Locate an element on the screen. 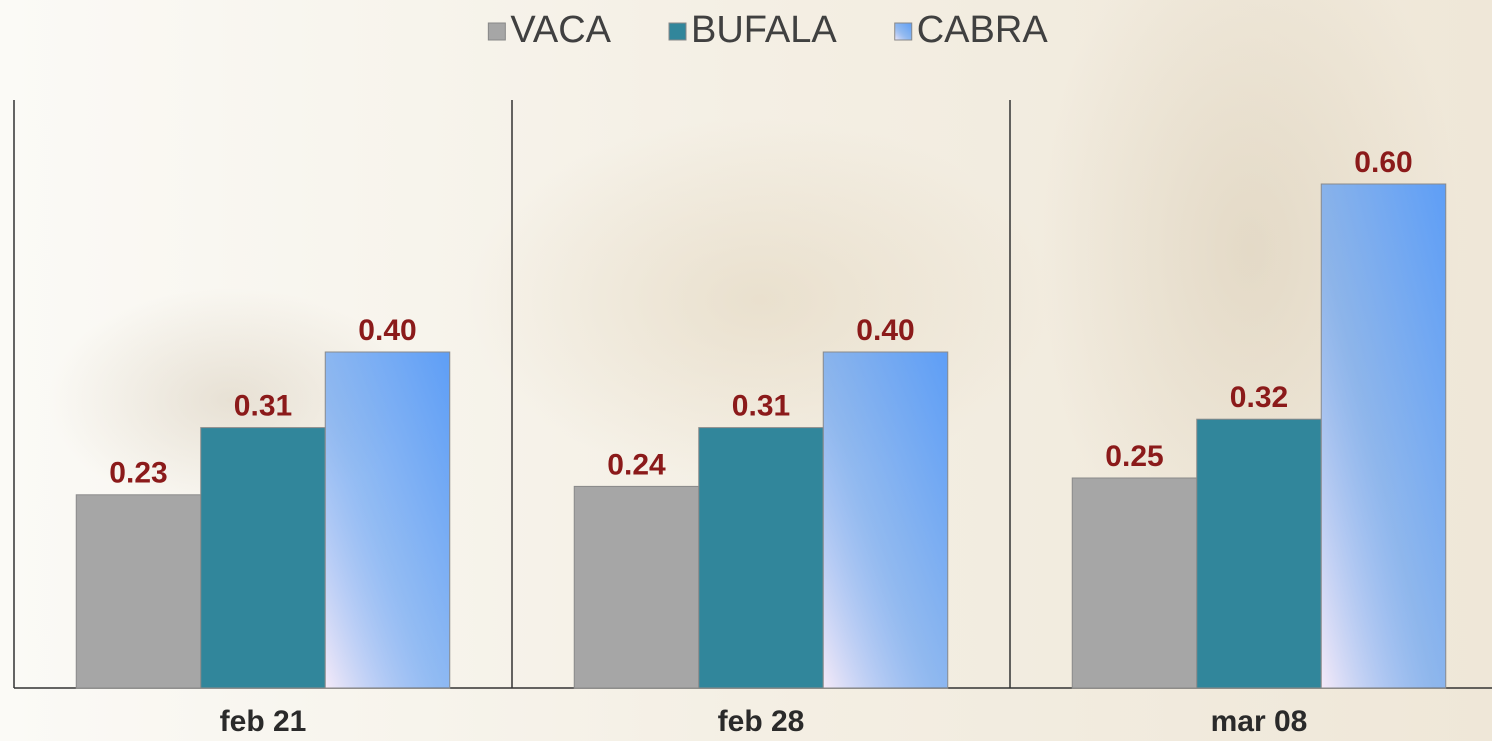 This screenshot has height=741, width=1492. data-label: 0.60 is located at coordinates (1383, 162).